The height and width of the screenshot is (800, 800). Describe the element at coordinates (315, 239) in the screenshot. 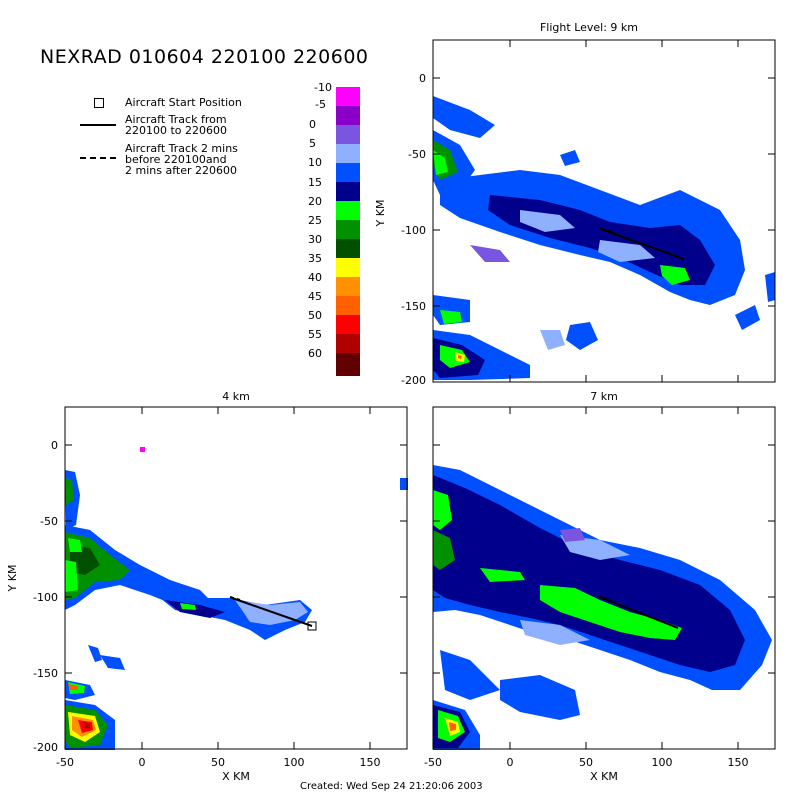

I see `colorbar-label-8: 30` at that location.